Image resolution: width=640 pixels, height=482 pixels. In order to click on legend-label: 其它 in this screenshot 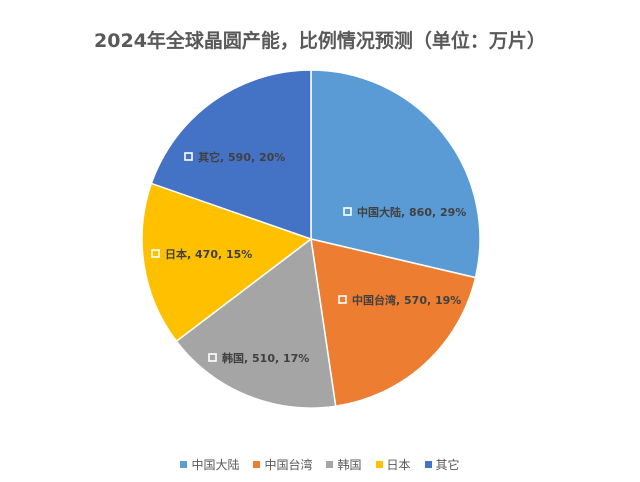, I will do `click(447, 465)`.